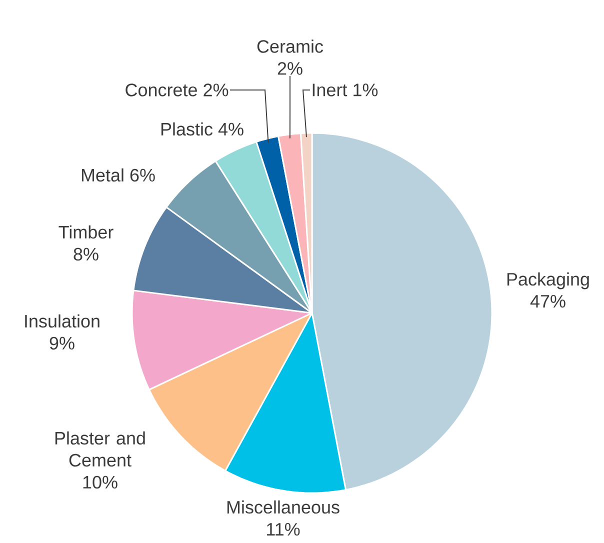  Describe the element at coordinates (548, 281) in the screenshot. I see `slice-label: Packaging` at that location.